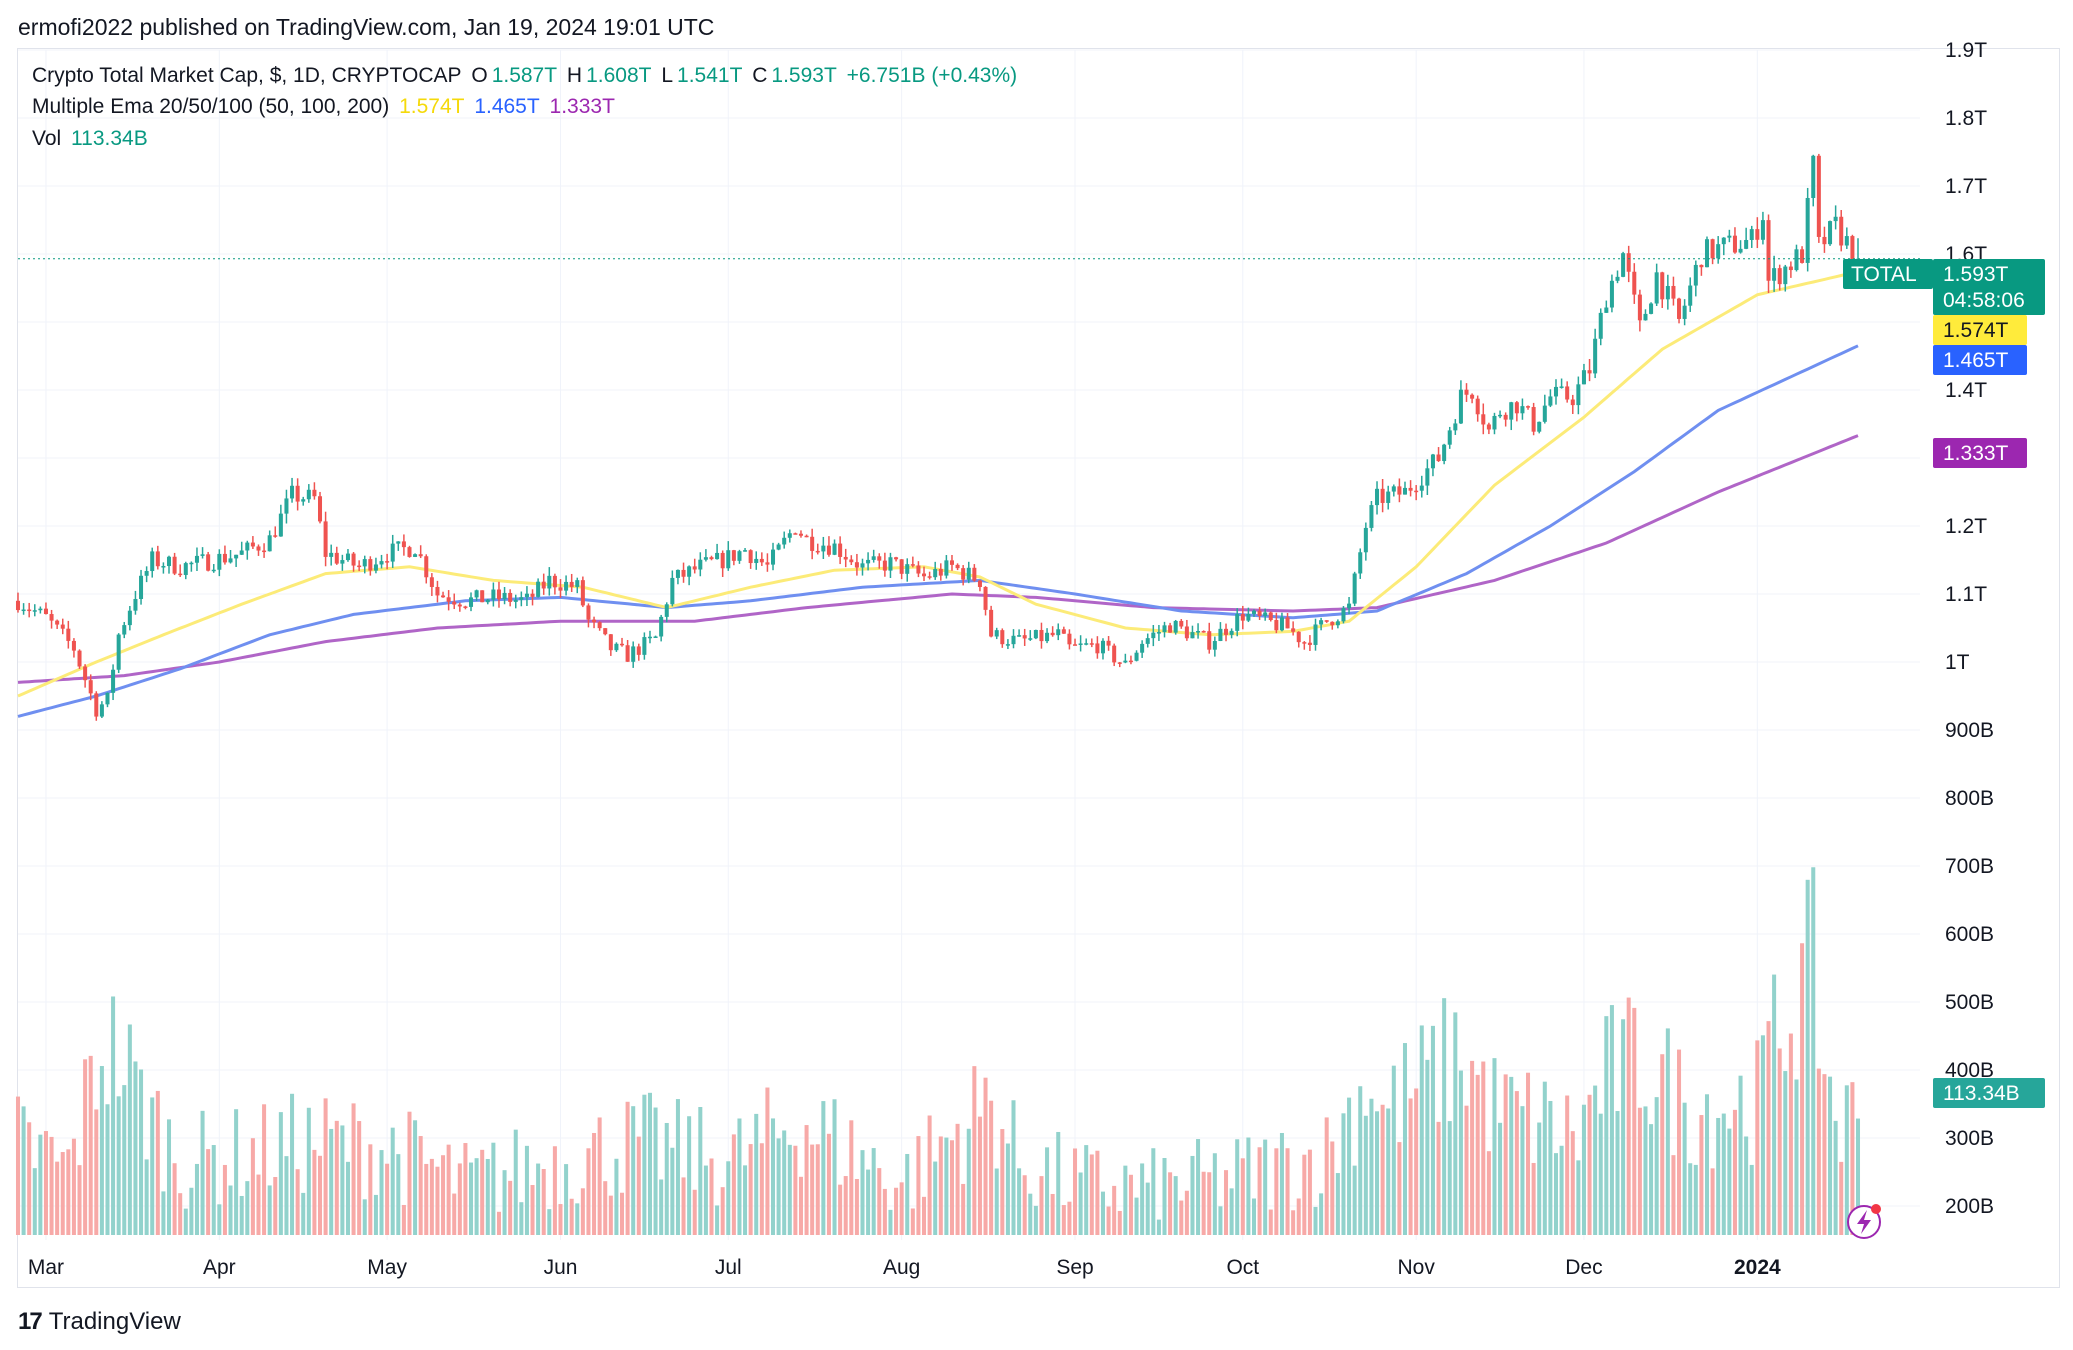  What do you see at coordinates (667, 75) in the screenshot?
I see `legend-low-label: L` at bounding box center [667, 75].